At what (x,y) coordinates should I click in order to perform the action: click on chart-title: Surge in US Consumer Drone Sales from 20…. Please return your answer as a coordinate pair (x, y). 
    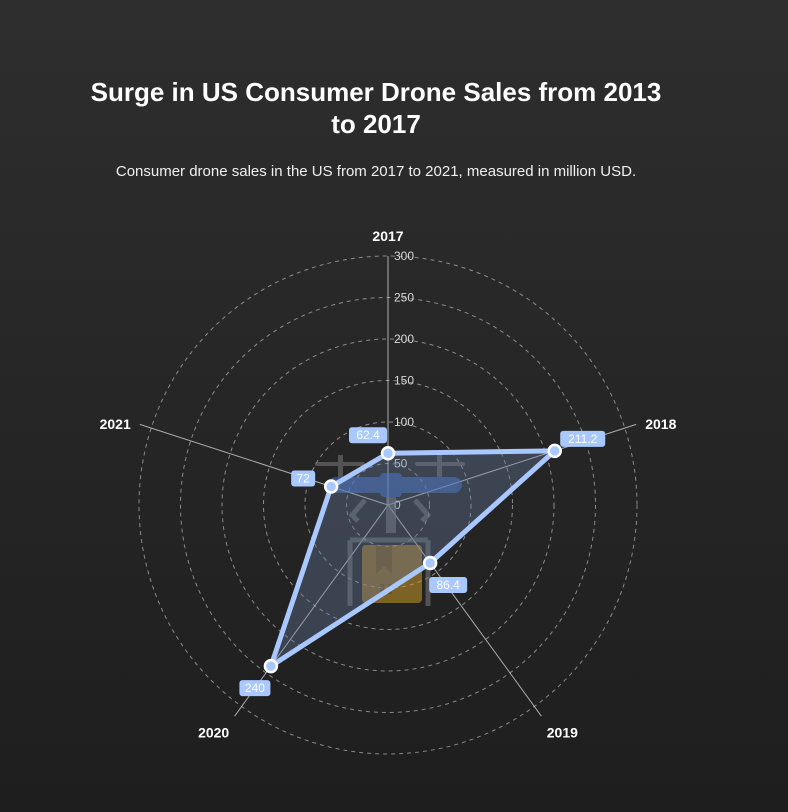
    Looking at the image, I should click on (376, 108).